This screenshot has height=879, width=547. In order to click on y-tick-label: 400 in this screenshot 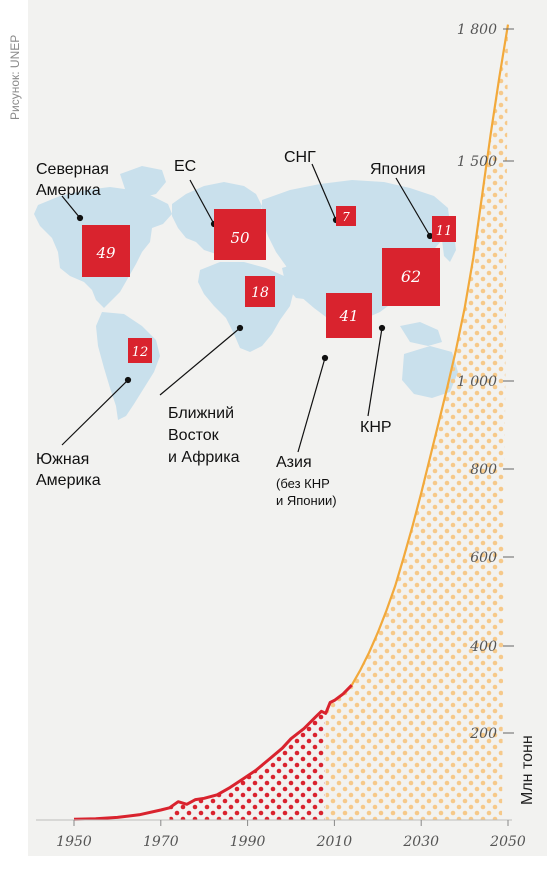, I will do `click(483, 647)`.